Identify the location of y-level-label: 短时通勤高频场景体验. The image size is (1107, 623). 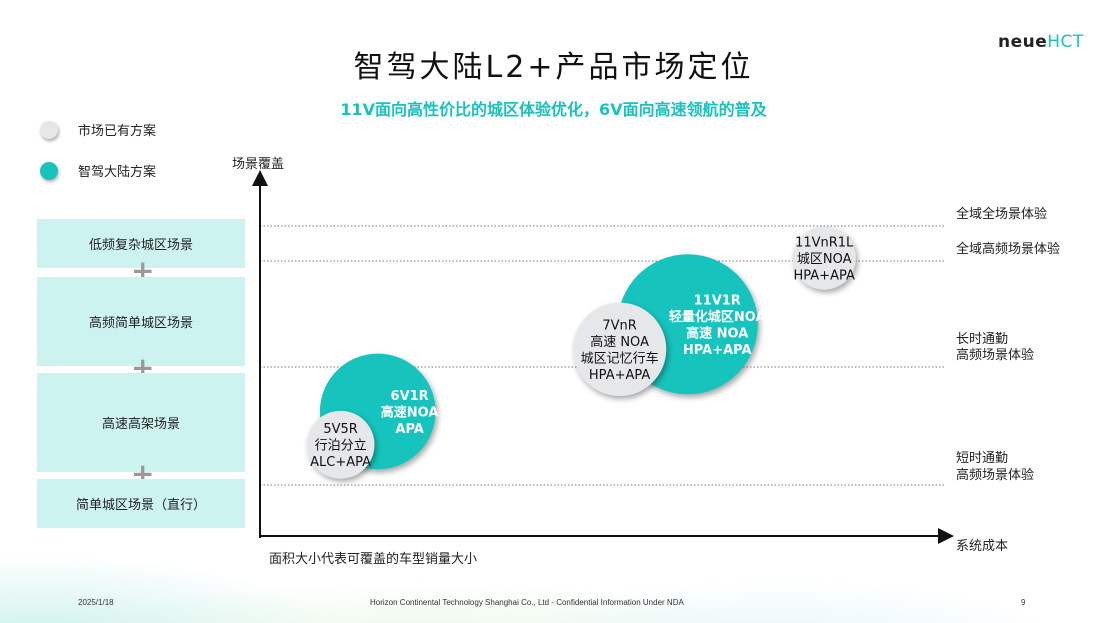
(995, 467).